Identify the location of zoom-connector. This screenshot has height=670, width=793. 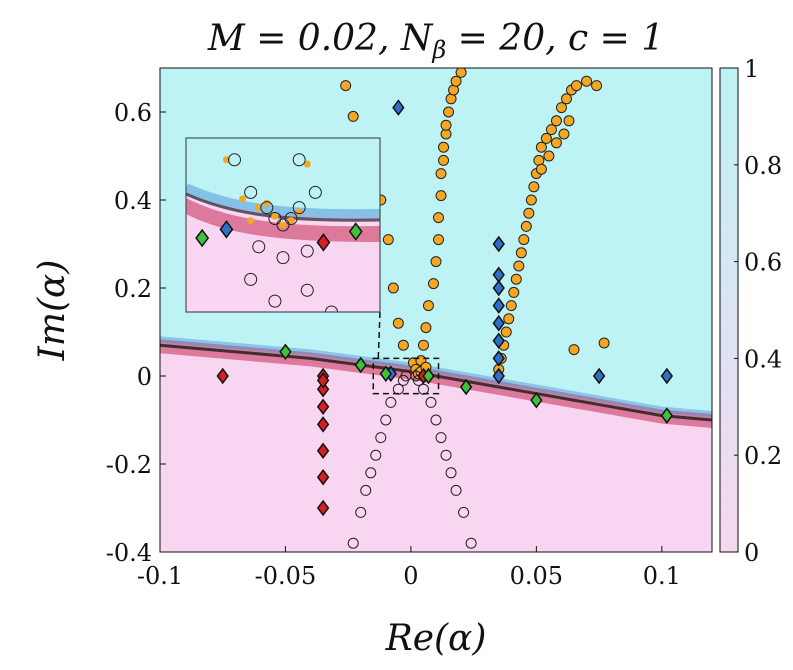
(379, 335).